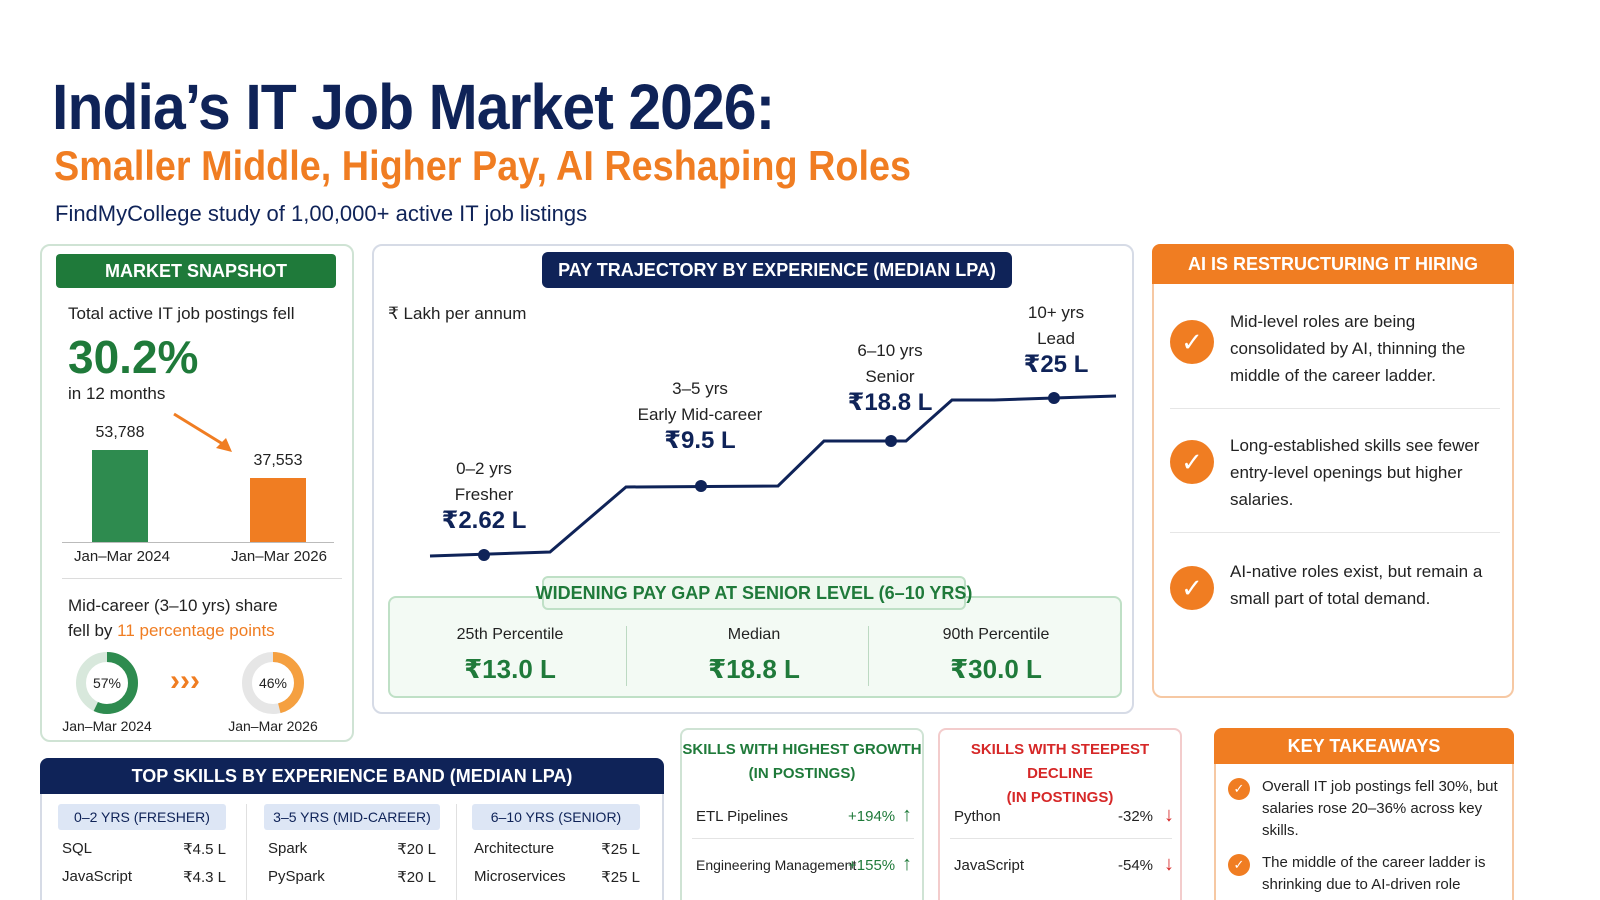  I want to click on gap-separator, so click(626, 656).